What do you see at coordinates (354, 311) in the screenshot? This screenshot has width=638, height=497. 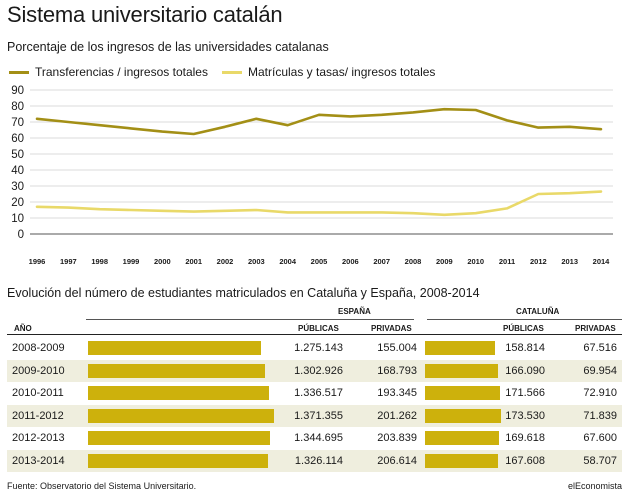 I see `group-header-spain: ESPAÑA` at bounding box center [354, 311].